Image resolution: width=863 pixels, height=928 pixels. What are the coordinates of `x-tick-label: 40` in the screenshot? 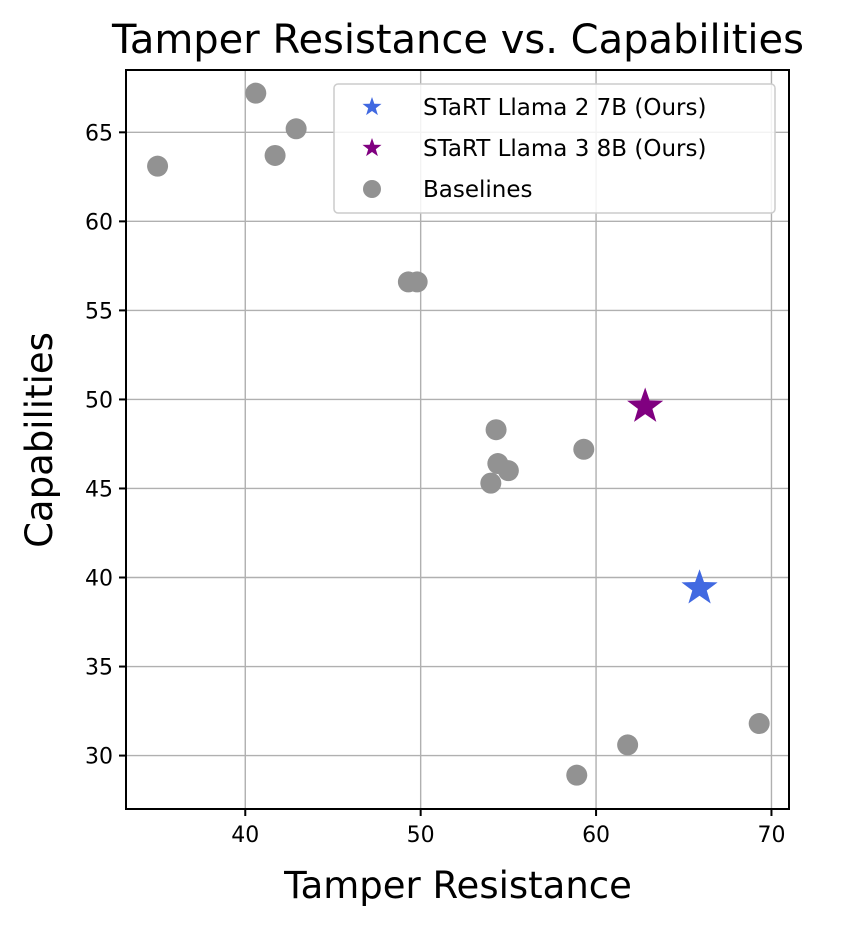 It's located at (245, 835).